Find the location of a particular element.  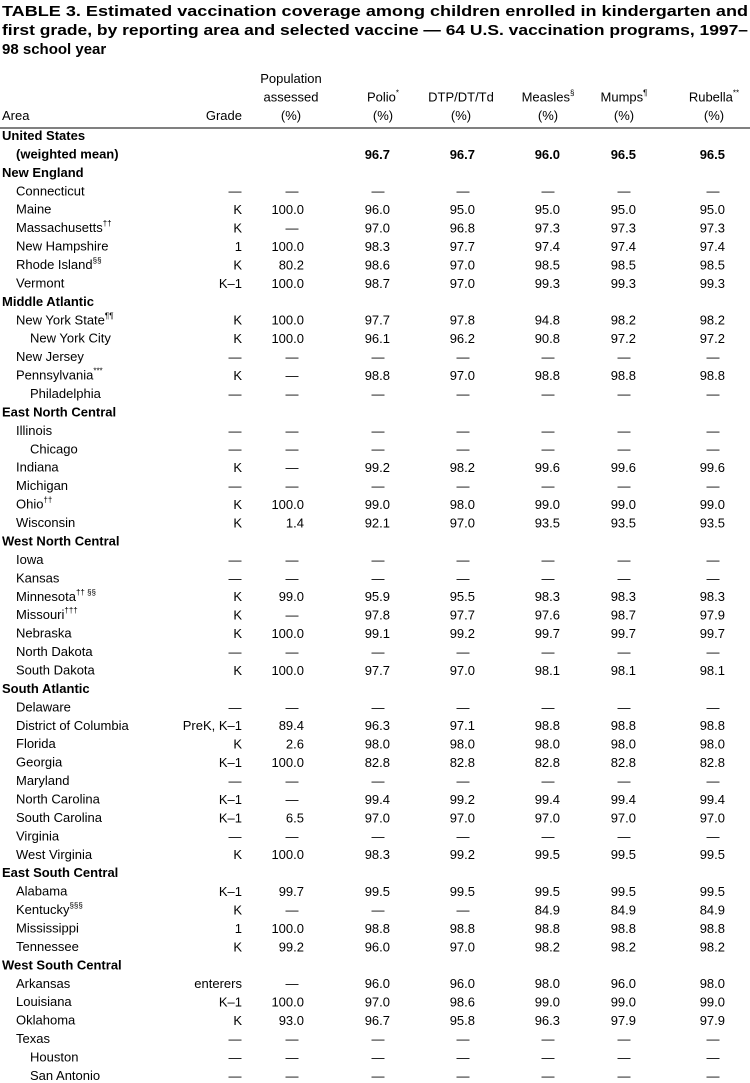

cell: 2.6 is located at coordinates (295, 744).